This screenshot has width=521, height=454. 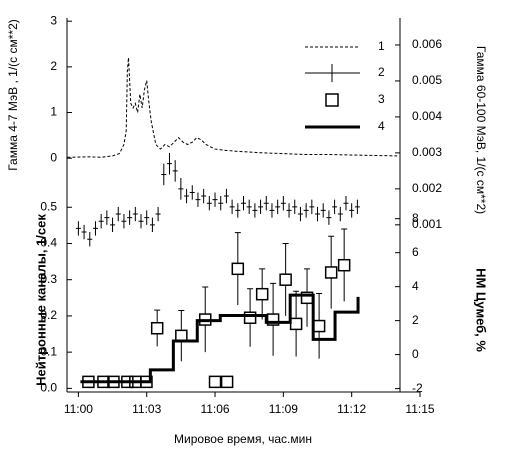 What do you see at coordinates (381, 46) in the screenshot?
I see `legend-label: 1` at bounding box center [381, 46].